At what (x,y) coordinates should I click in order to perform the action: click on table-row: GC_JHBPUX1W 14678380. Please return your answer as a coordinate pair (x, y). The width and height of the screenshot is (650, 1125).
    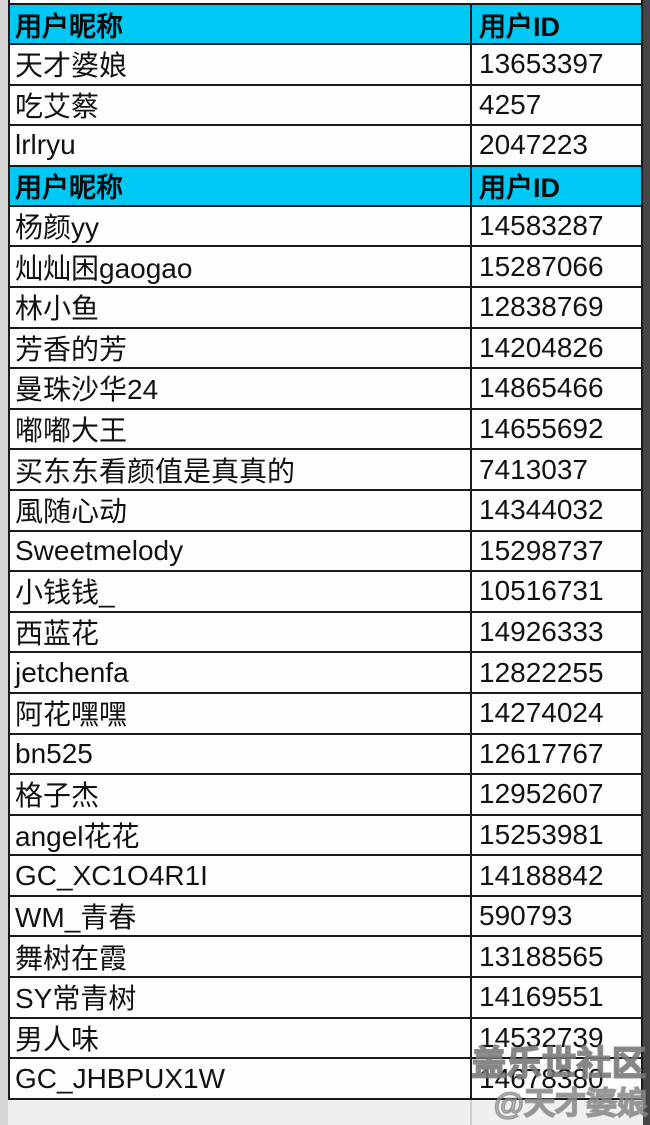
    Looking at the image, I should click on (325, 1079).